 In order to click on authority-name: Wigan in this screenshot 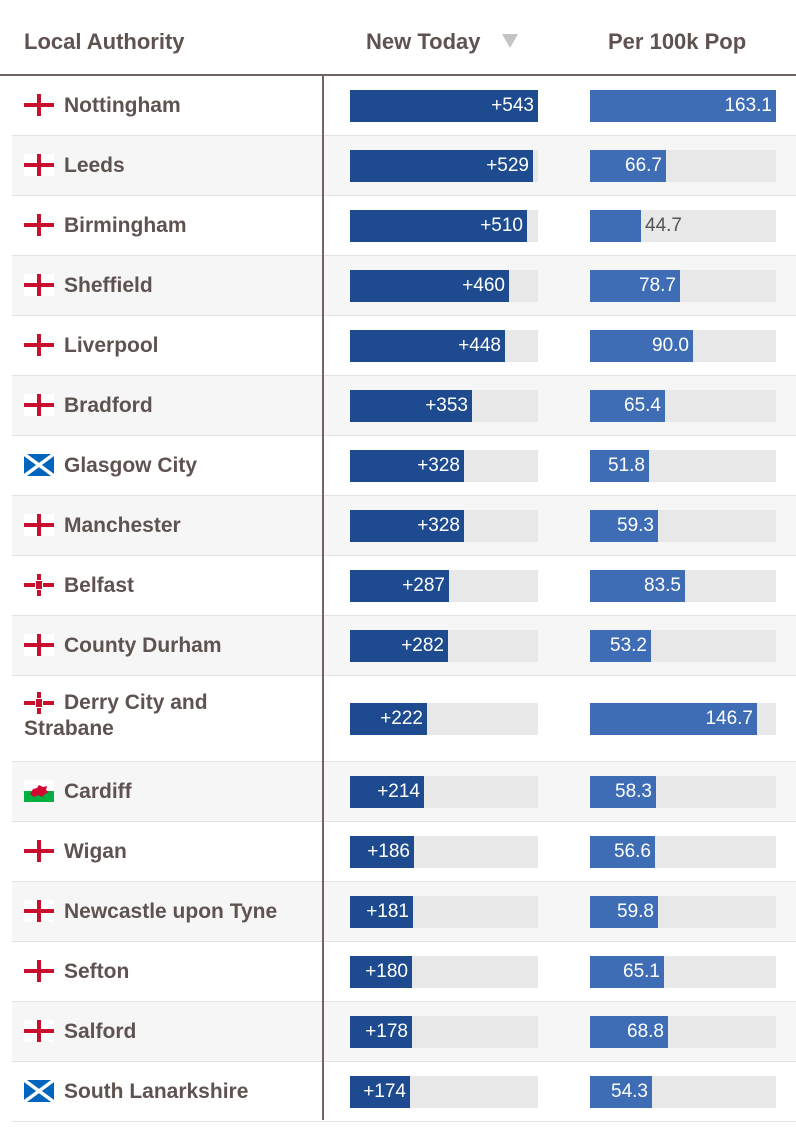, I will do `click(95, 851)`.